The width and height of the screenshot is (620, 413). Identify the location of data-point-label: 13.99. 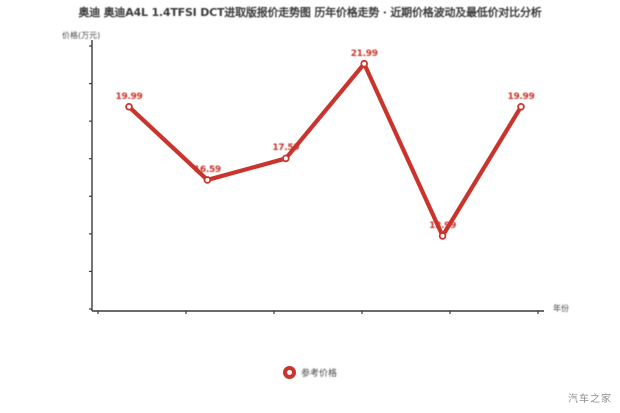
(443, 225).